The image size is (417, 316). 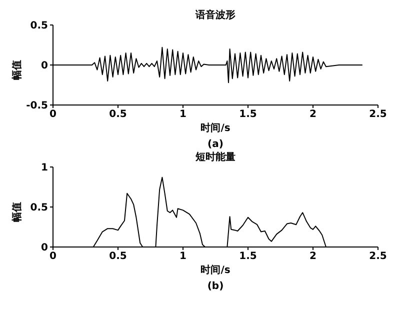 I want to click on text: (b), so click(x=215, y=286).